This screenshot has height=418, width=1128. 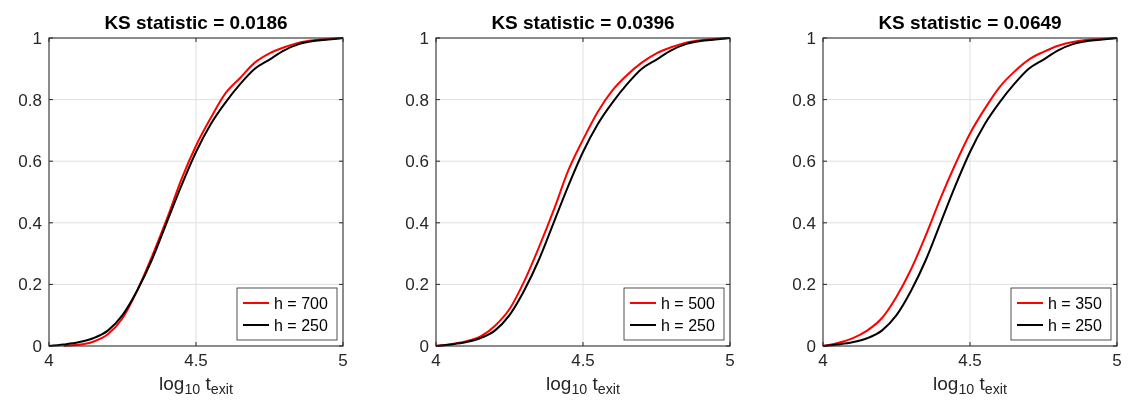 I want to click on legend-label: h = 500, so click(x=688, y=303).